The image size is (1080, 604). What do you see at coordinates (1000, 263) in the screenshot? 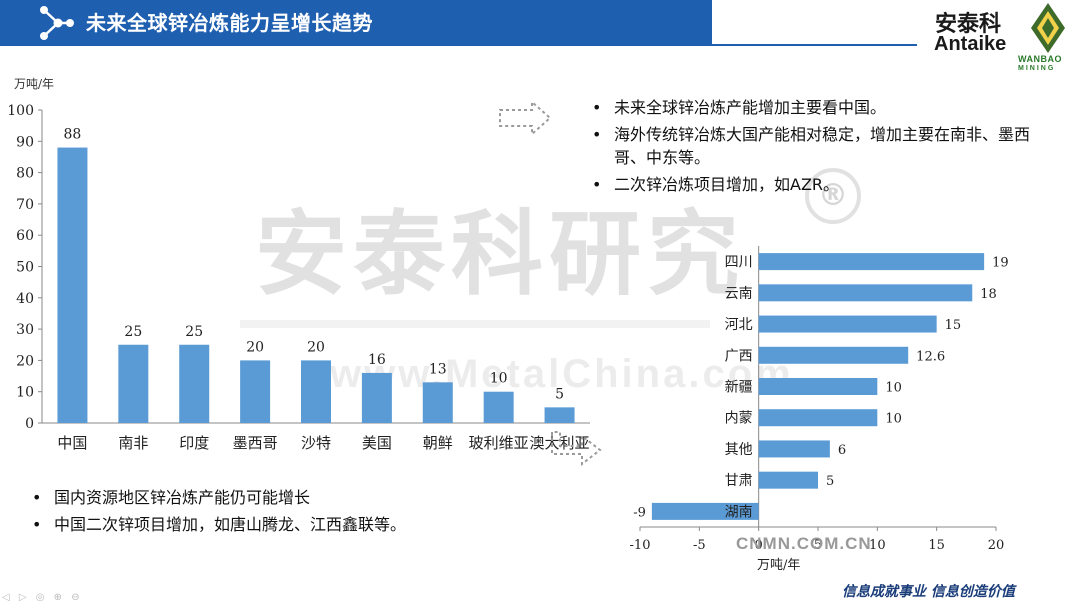
I see `data-label: 19` at bounding box center [1000, 263].